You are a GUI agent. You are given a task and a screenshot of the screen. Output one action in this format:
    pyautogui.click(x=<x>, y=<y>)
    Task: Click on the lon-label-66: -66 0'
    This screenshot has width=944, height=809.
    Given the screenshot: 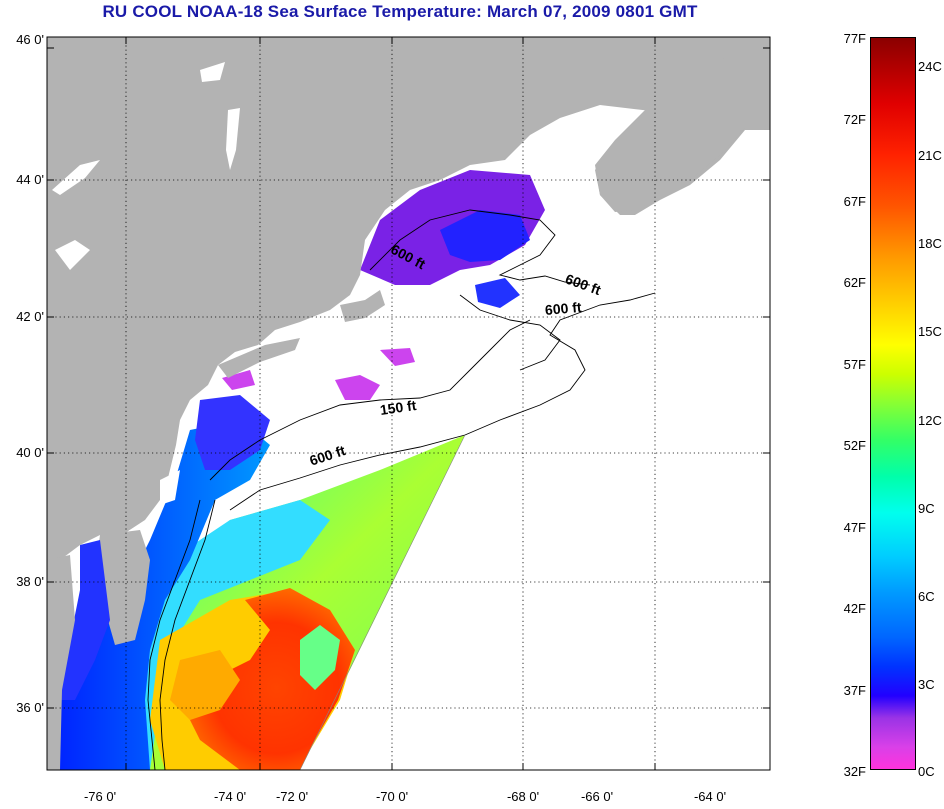 What is the action you would take?
    pyautogui.click(x=597, y=796)
    